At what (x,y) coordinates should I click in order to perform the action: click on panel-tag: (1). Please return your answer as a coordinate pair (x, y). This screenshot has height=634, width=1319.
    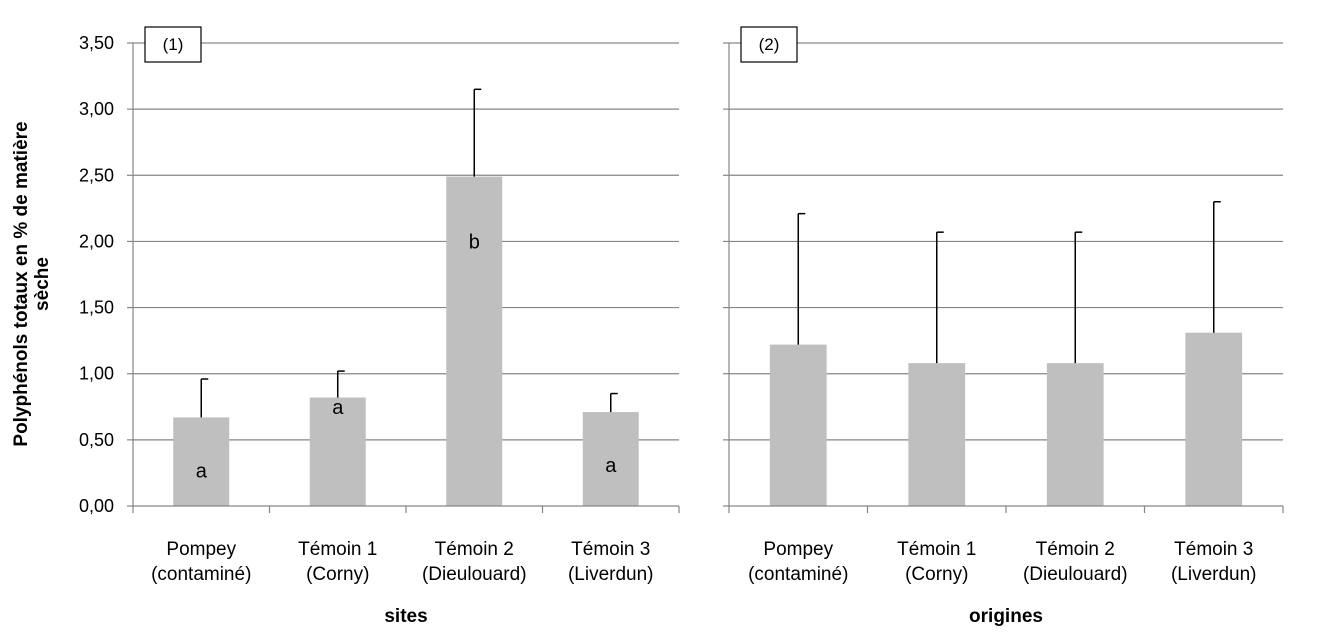
    Looking at the image, I should click on (173, 44).